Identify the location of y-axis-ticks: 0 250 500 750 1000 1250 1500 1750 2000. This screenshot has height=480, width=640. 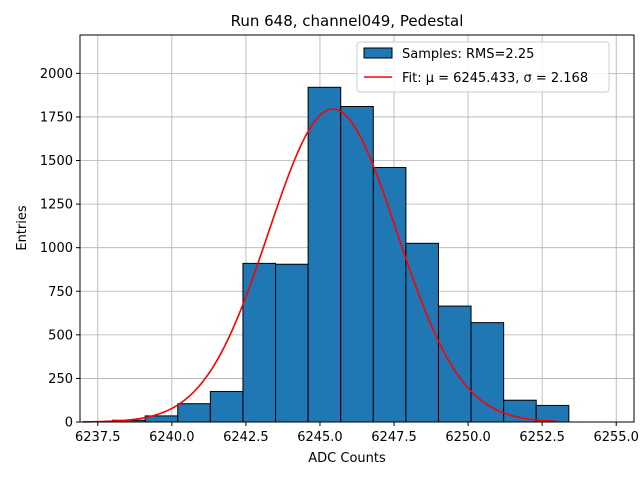
(60, 249).